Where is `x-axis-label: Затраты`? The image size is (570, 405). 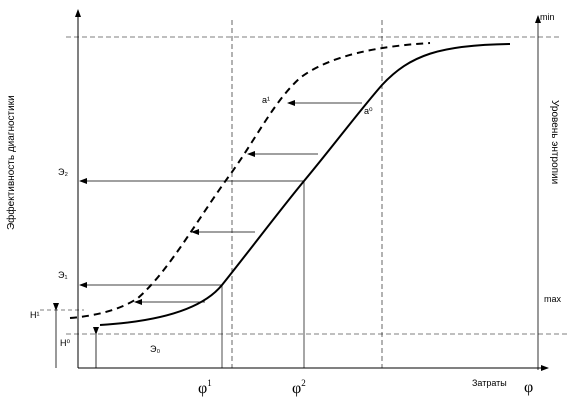 x-axis-label: Затраты is located at coordinates (489, 383).